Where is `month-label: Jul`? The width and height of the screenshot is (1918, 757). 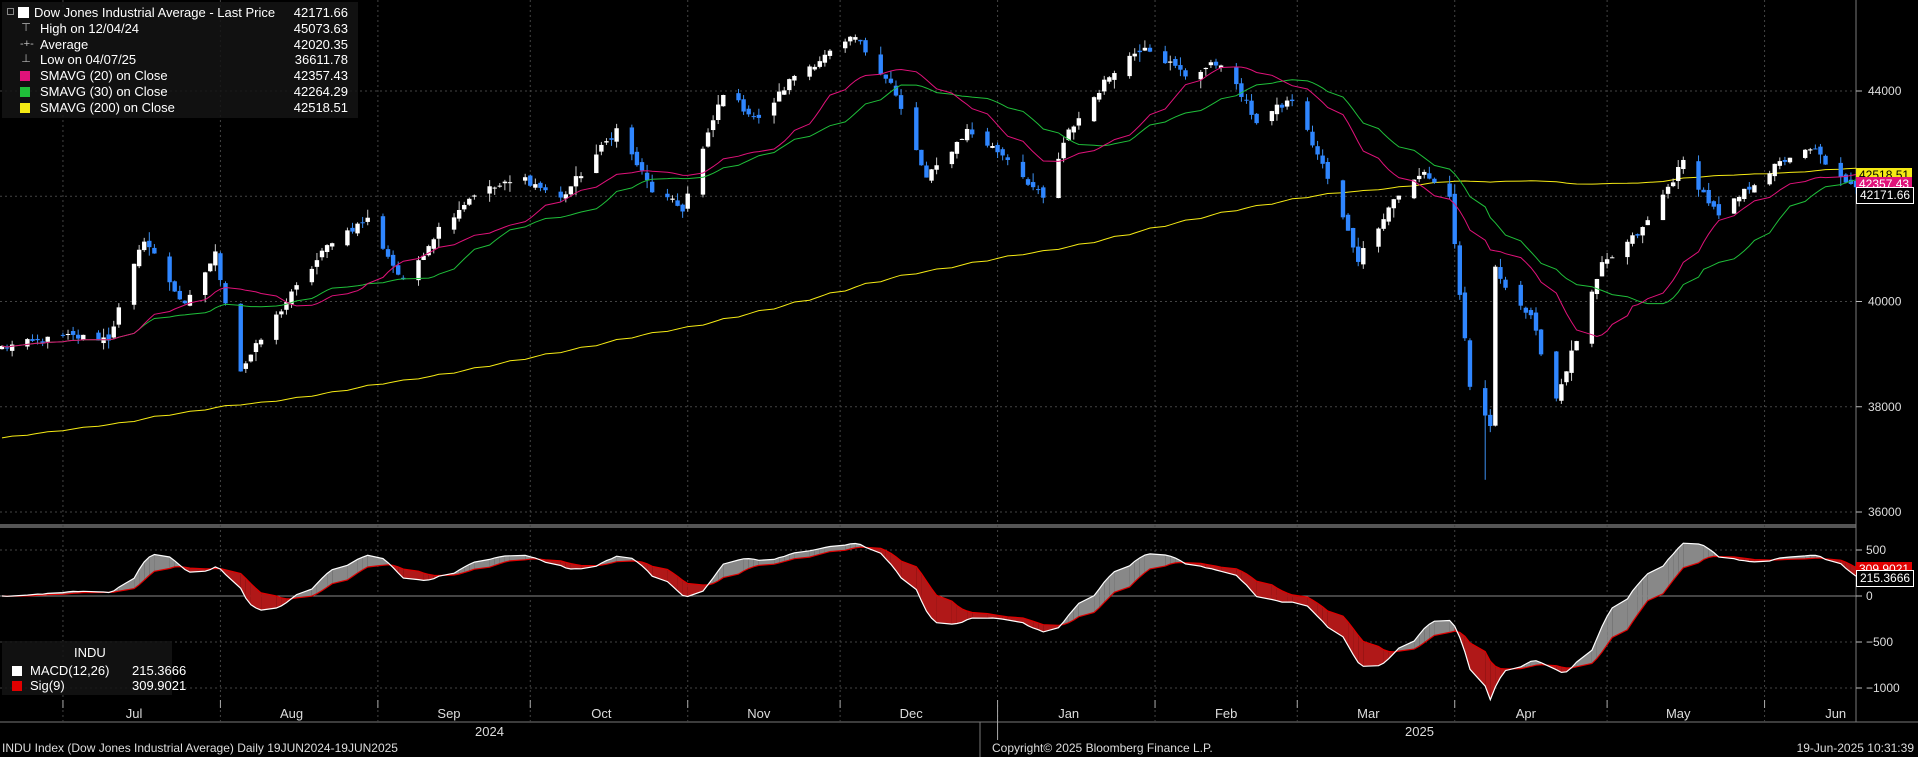
month-label: Jul is located at coordinates (134, 713).